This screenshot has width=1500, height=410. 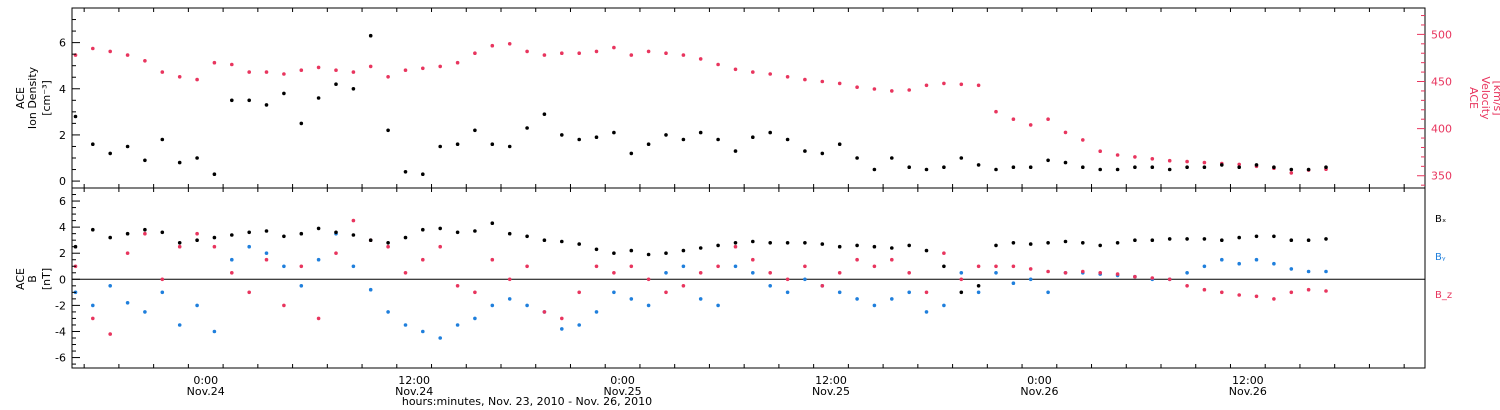 I want to click on right-tick-label: 450, so click(x=1441, y=82).